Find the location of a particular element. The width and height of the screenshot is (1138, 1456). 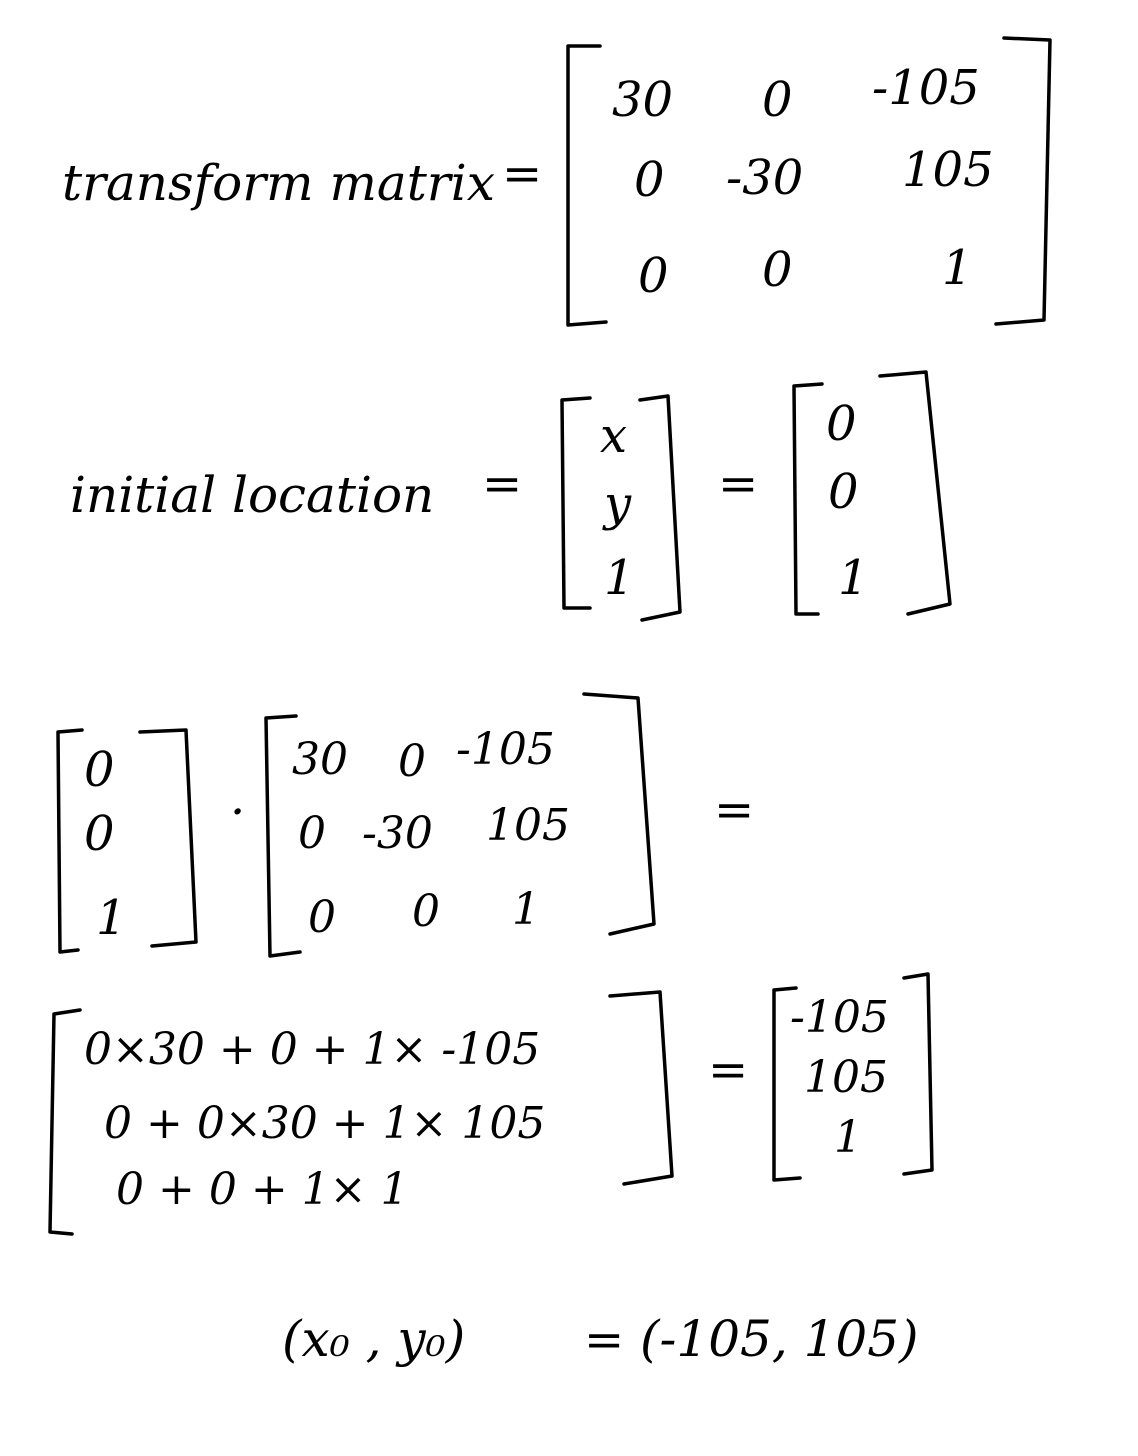

vector-cell: -105 is located at coordinates (839, 1017).